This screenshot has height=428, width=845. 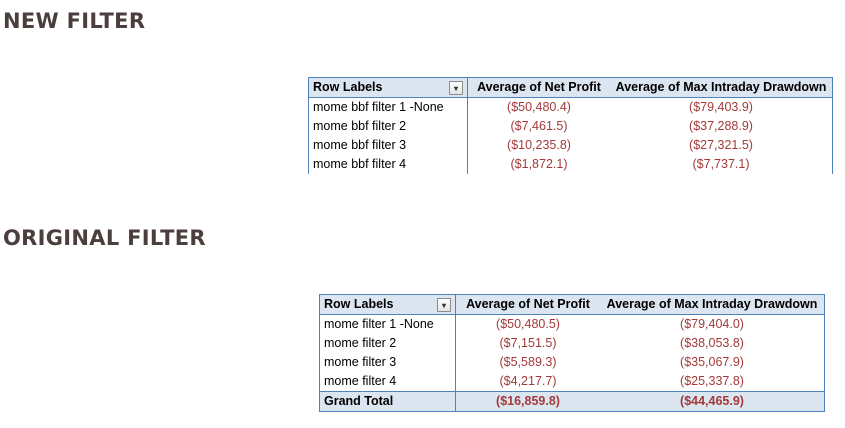 What do you see at coordinates (572, 382) in the screenshot?
I see `table-row: mome filter 4 ($4,217.7) ($25,337.8)` at bounding box center [572, 382].